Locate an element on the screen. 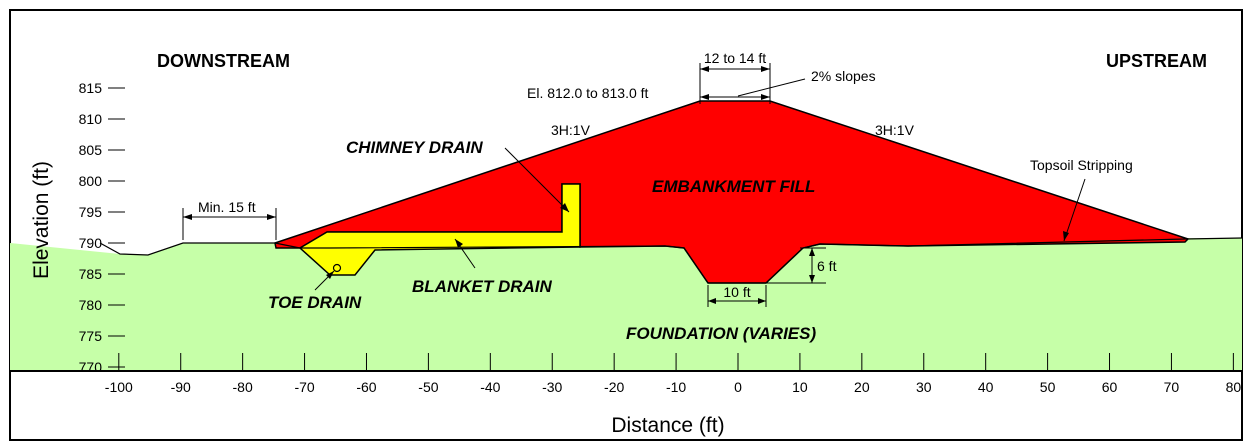 The width and height of the screenshot is (1250, 446). x-tick-label: 30 is located at coordinates (924, 387).